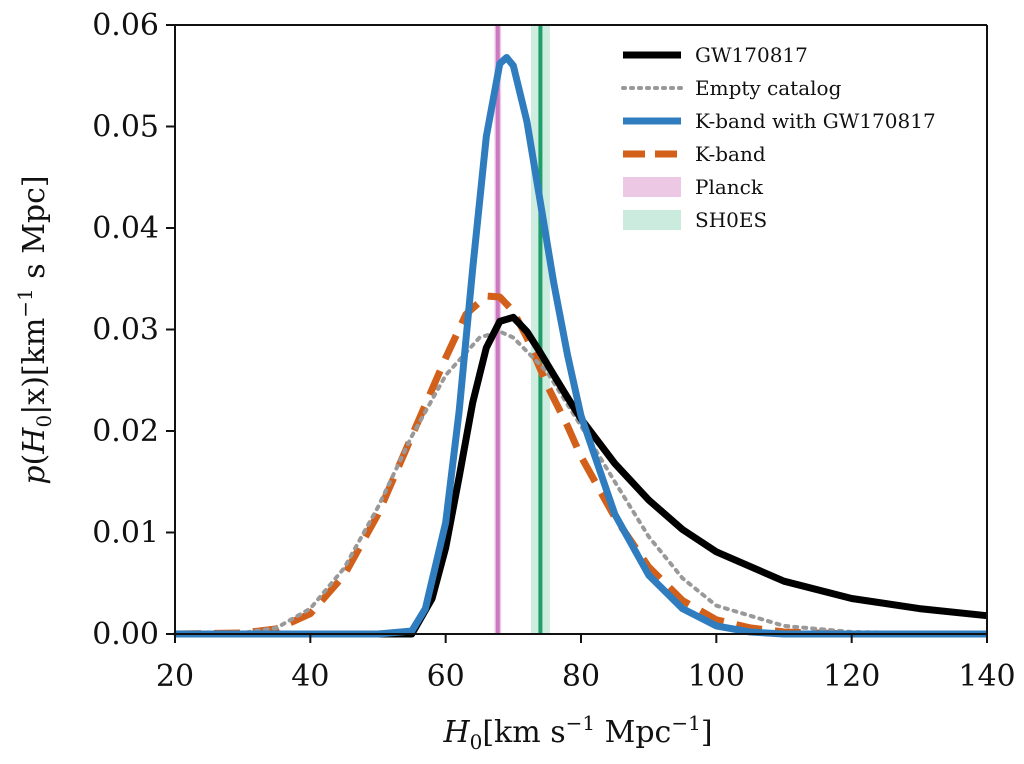 The image size is (1024, 764). What do you see at coordinates (125, 127) in the screenshot?
I see `y-tick-label: 0.05` at bounding box center [125, 127].